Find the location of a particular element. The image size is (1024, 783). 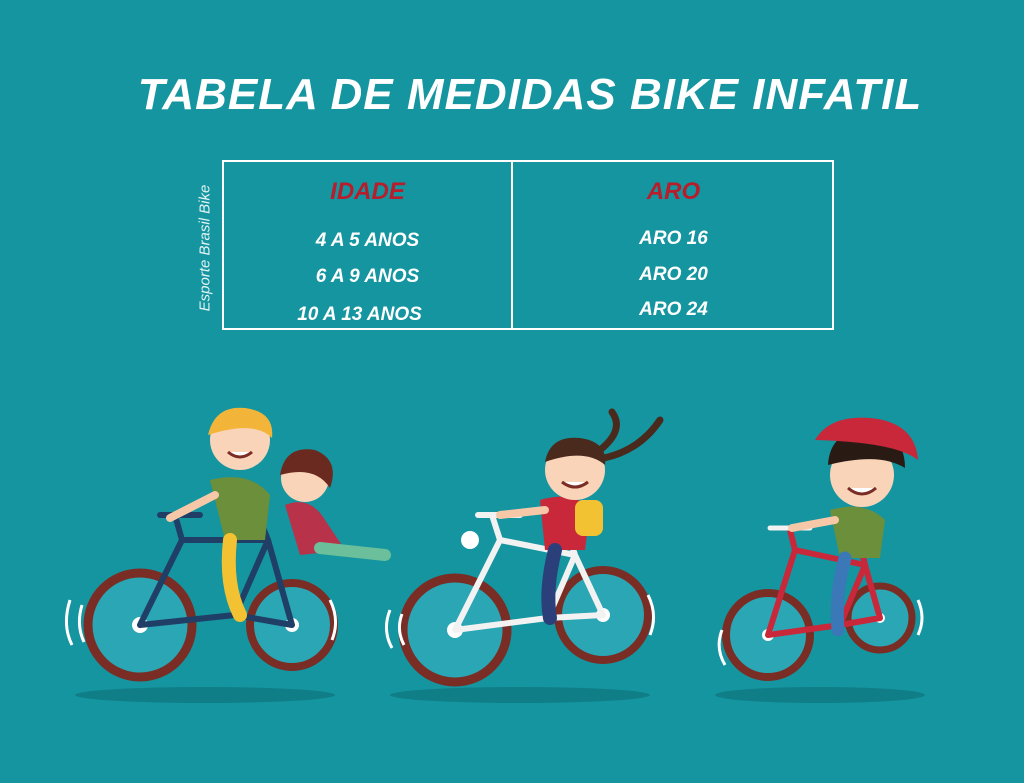

girl-arm is located at coordinates (522, 512).